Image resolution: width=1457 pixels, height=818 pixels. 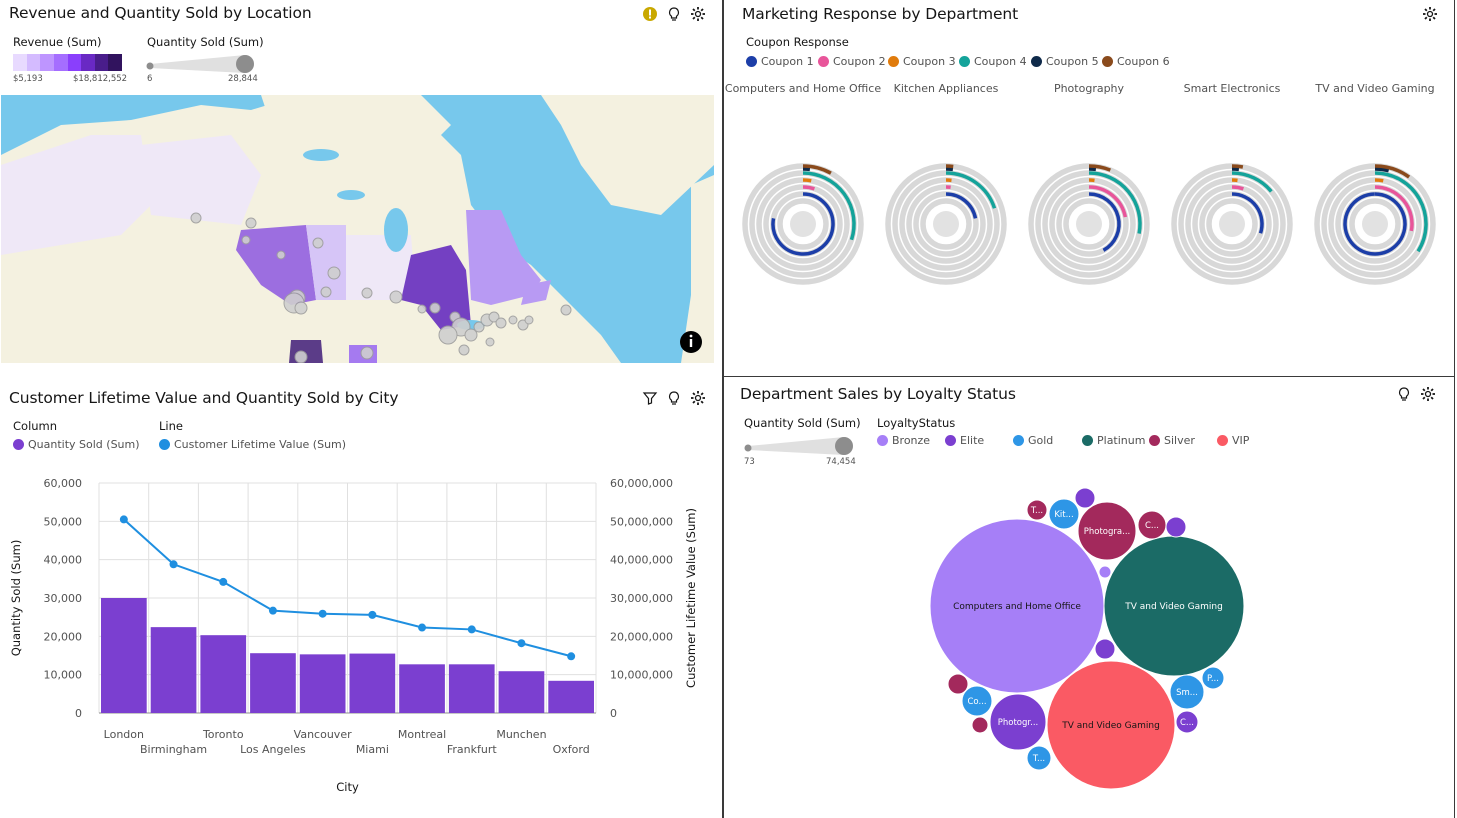 I want to click on radial-chart: Computers and Home Office, so click(x=803, y=183).